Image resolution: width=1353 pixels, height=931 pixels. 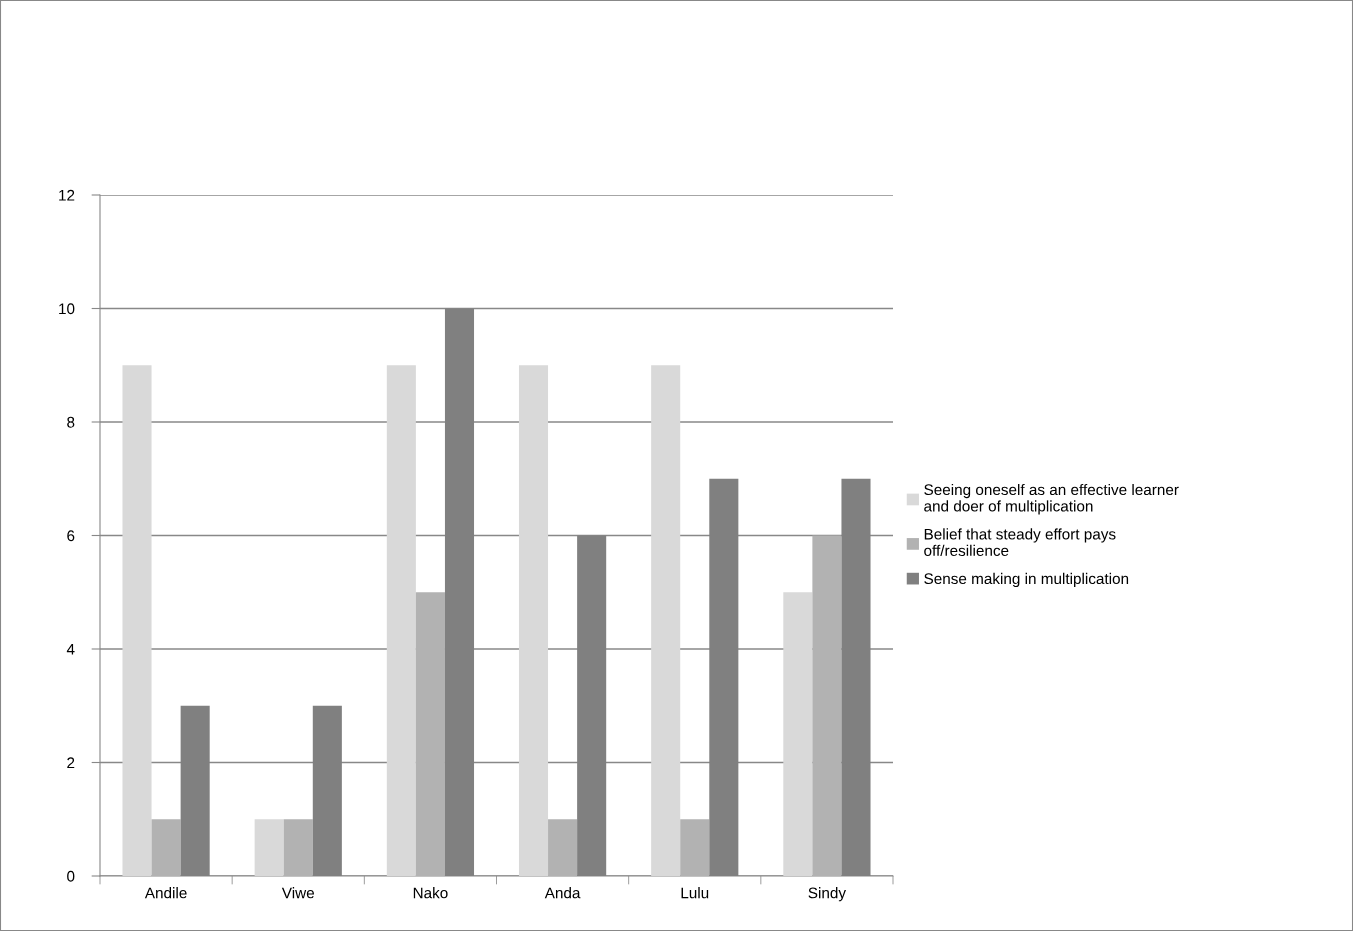 What do you see at coordinates (1020, 542) in the screenshot?
I see `legend-label: Belief that steady effort pays off/resilience` at bounding box center [1020, 542].